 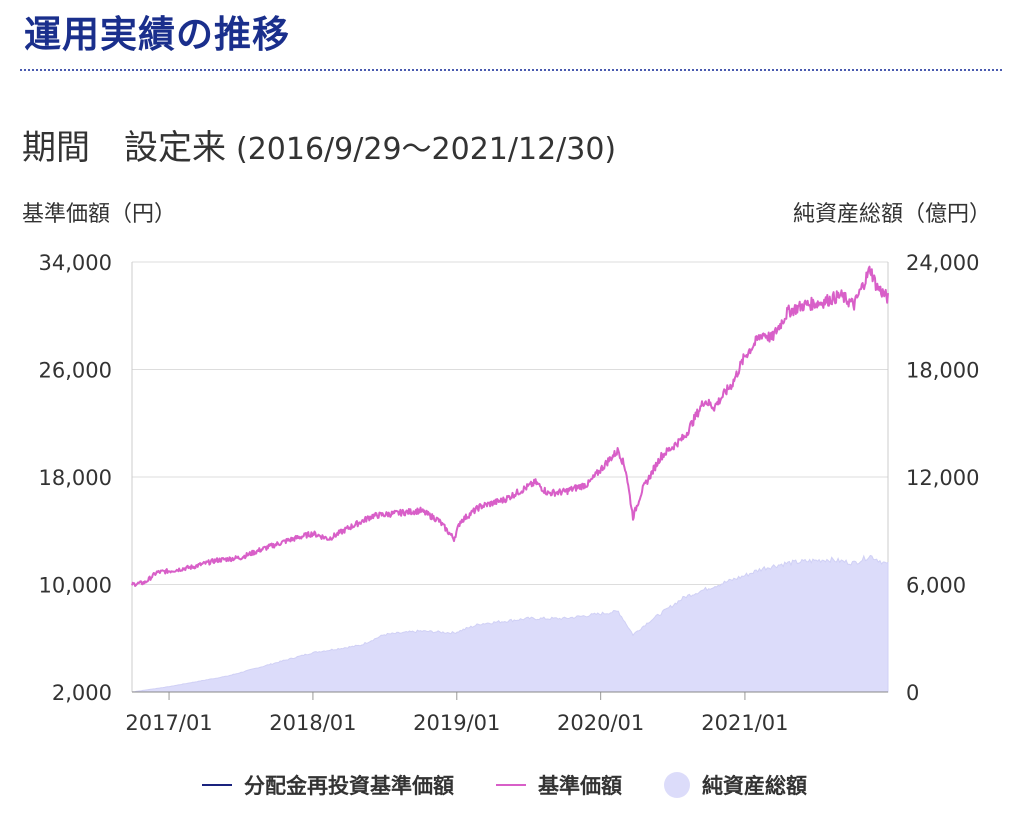 I want to click on legend-swatch-nav, so click(x=511, y=785).